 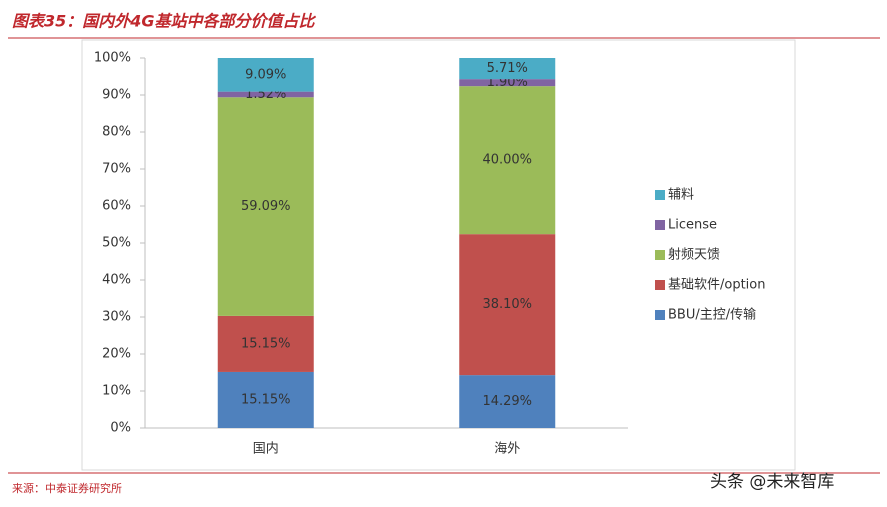 I want to click on y-tick-label: 80%, so click(x=116, y=132).